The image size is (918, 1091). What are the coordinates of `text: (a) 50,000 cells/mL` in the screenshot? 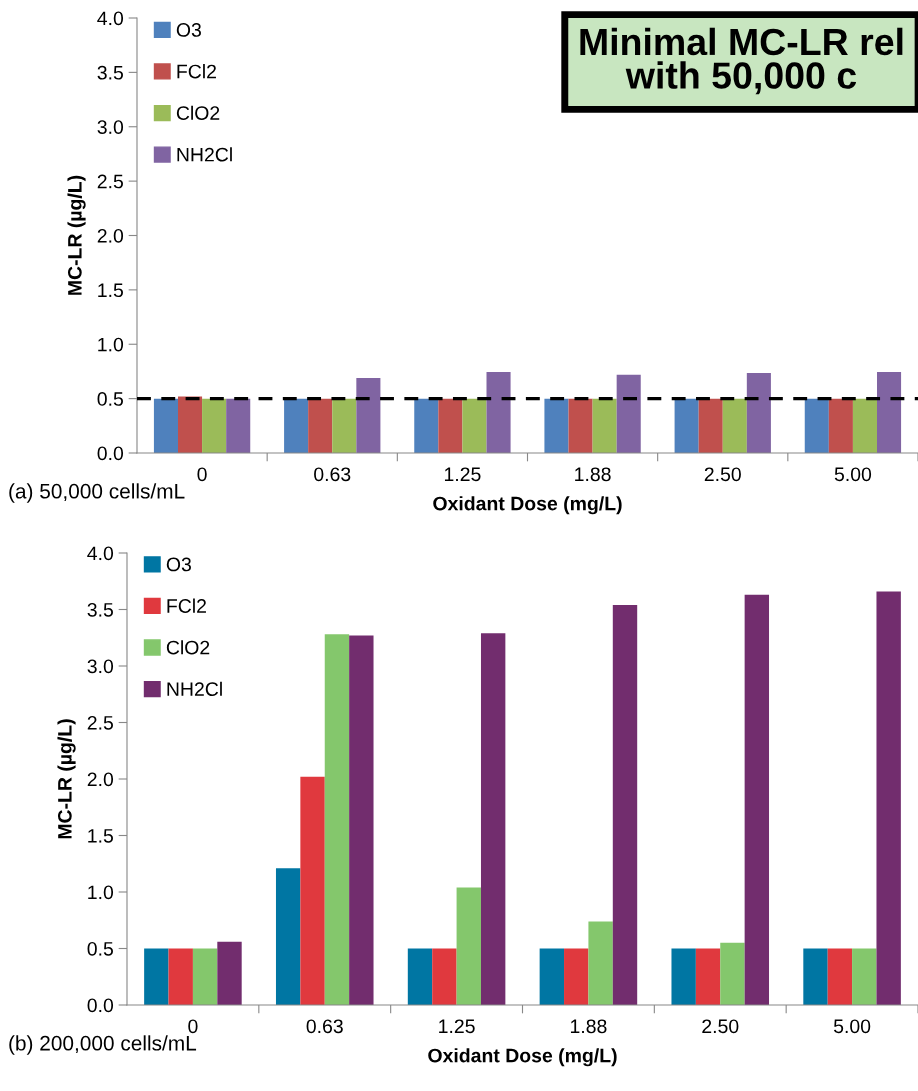 It's located at (97, 493).